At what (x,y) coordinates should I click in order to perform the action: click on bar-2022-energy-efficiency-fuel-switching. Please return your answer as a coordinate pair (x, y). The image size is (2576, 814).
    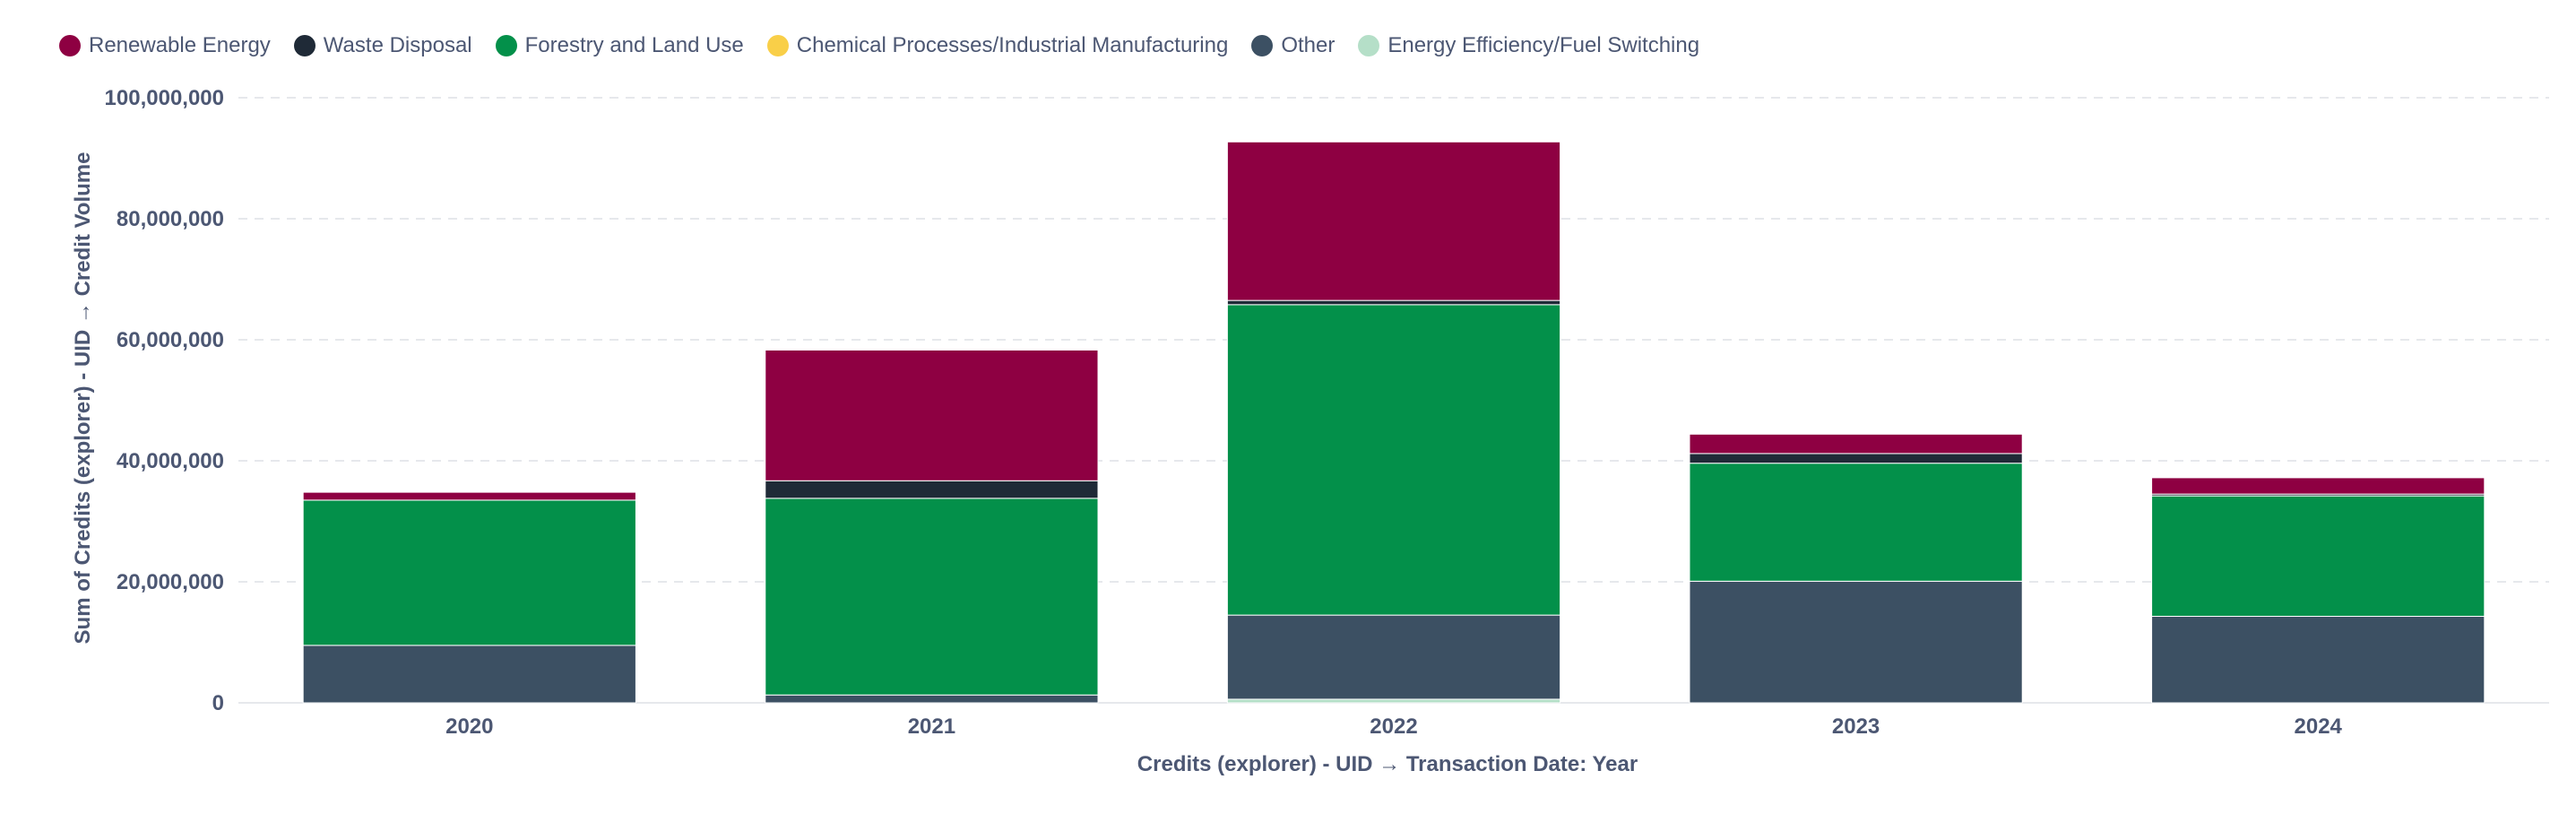
    Looking at the image, I should click on (1393, 701).